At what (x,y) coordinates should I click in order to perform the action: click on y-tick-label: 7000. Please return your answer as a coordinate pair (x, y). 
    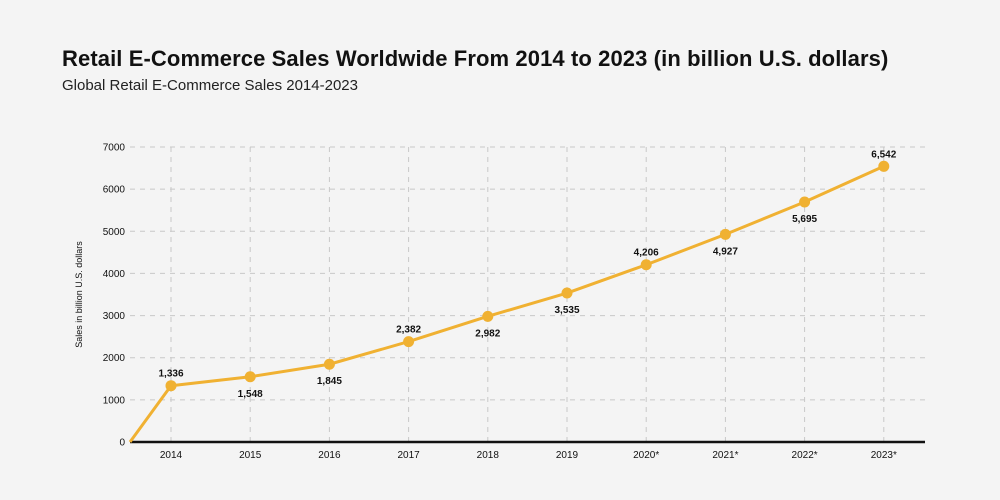
    Looking at the image, I should click on (114, 148).